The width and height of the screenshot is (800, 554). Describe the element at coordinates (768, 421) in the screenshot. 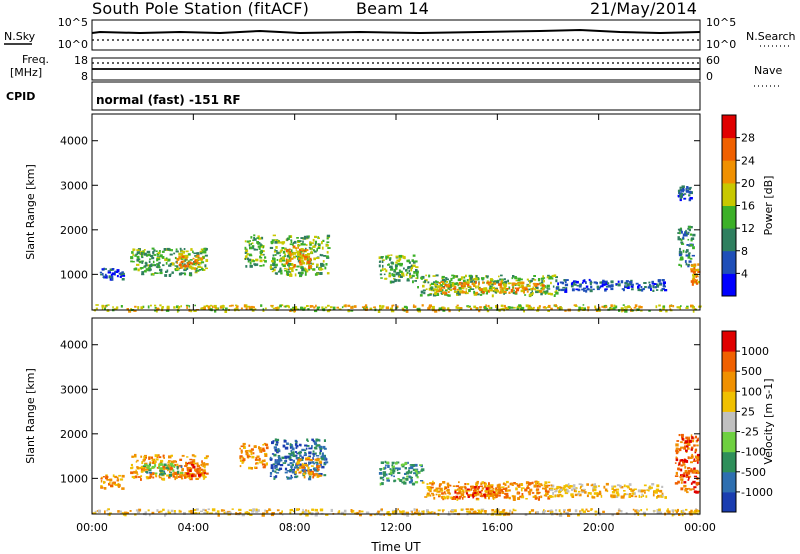

I see `colorbar-label: Velocity [m s-1]` at that location.